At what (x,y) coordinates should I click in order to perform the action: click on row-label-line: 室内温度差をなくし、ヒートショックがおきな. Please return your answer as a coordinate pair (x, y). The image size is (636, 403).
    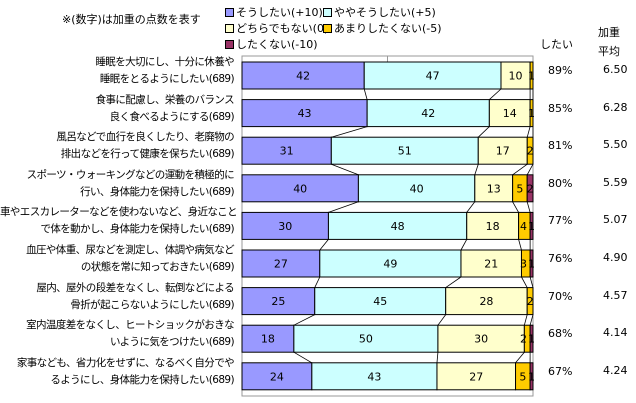
    Looking at the image, I should click on (130, 325).